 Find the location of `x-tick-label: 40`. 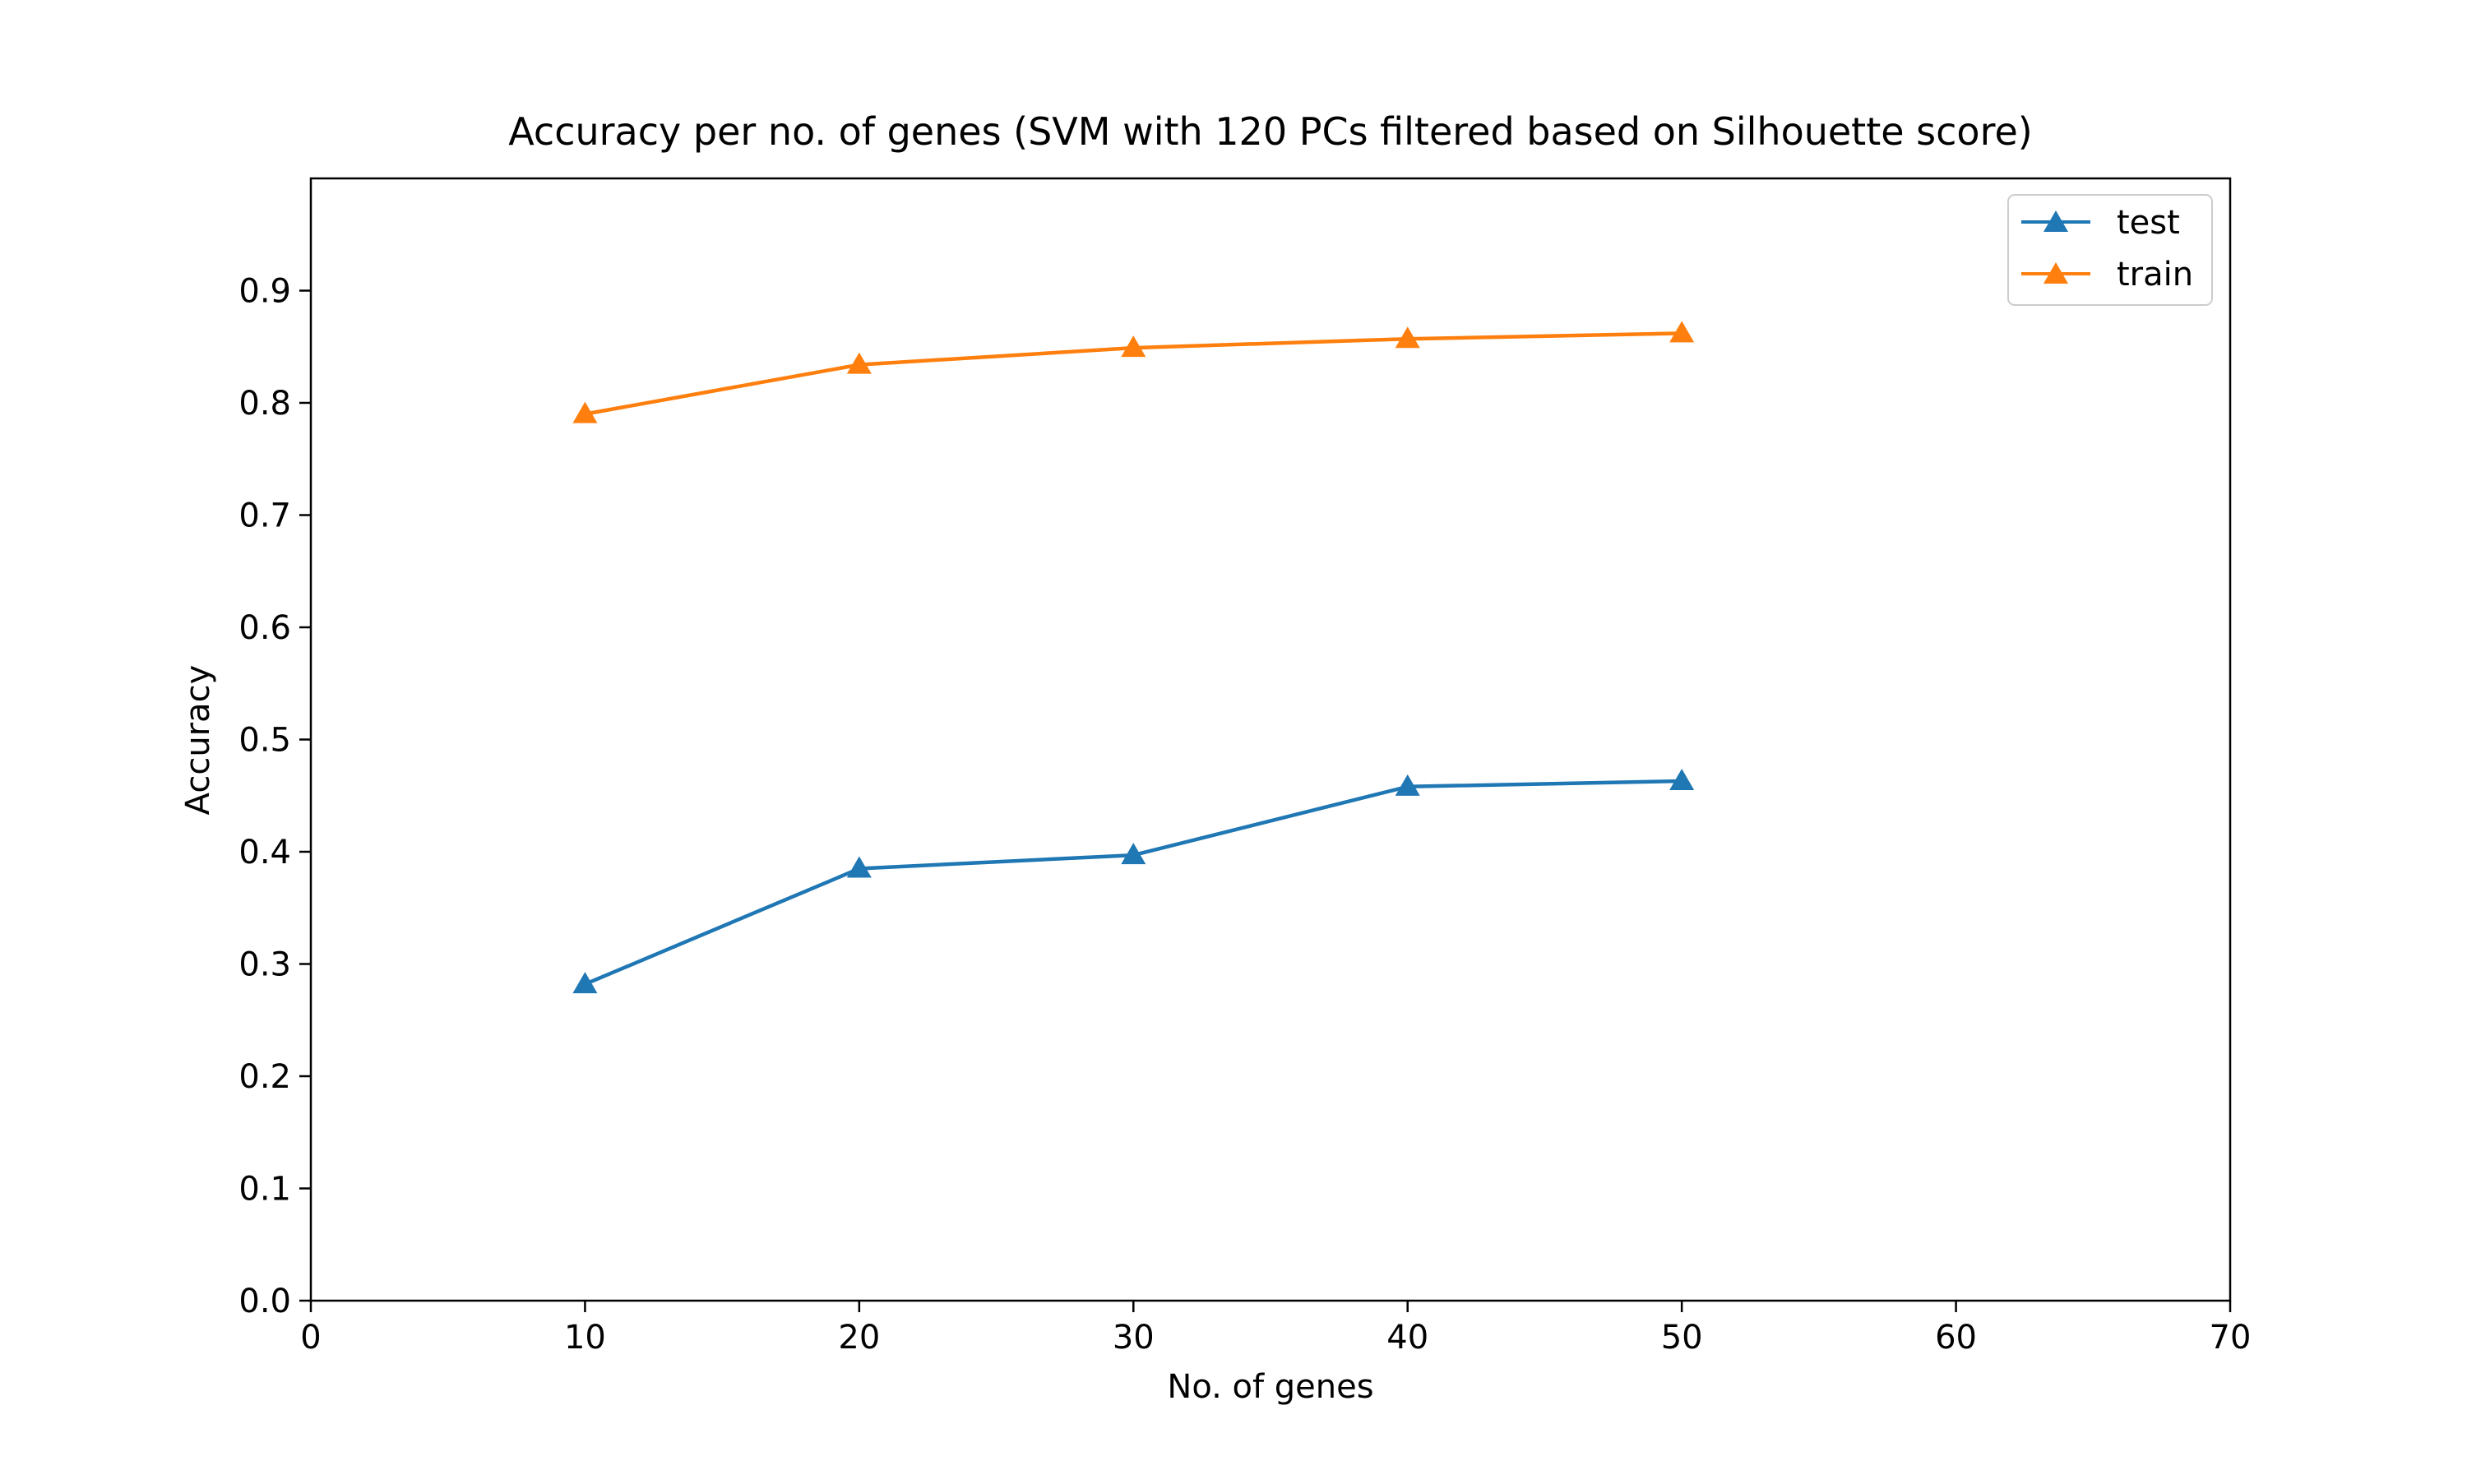

x-tick-label: 40 is located at coordinates (1407, 1338).